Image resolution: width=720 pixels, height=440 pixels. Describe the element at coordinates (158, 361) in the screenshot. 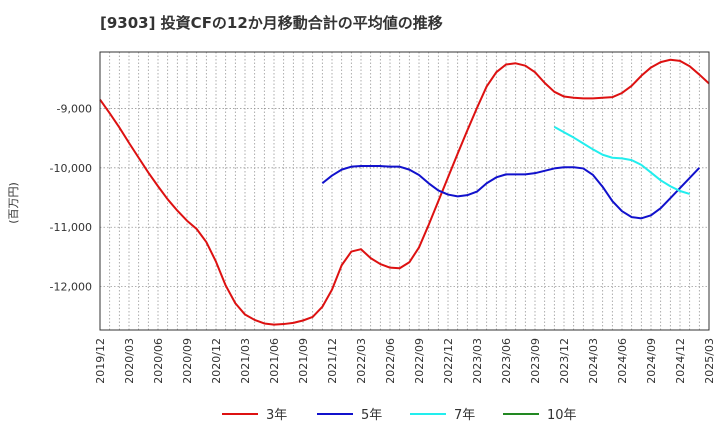

I see `x-tick-label: 2020/06` at that location.